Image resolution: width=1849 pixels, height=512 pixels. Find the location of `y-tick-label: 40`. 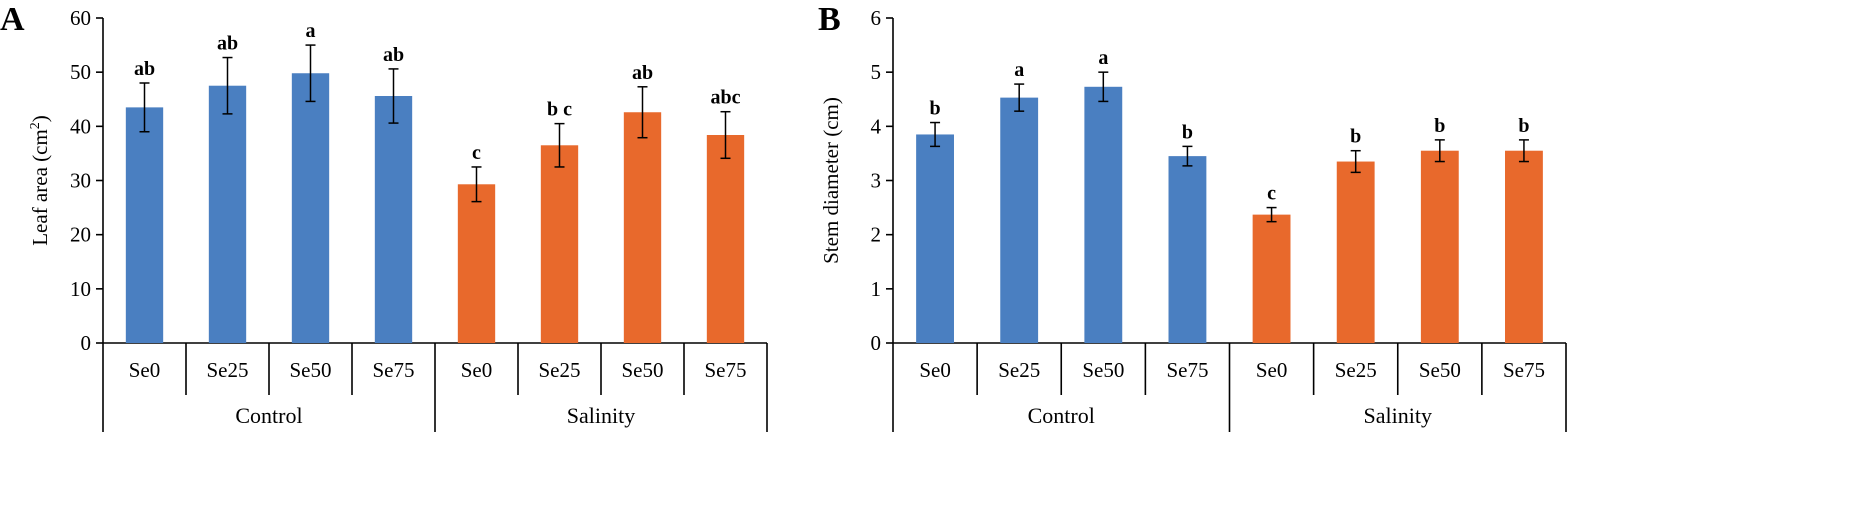

y-tick-label: 40 is located at coordinates (80, 126).